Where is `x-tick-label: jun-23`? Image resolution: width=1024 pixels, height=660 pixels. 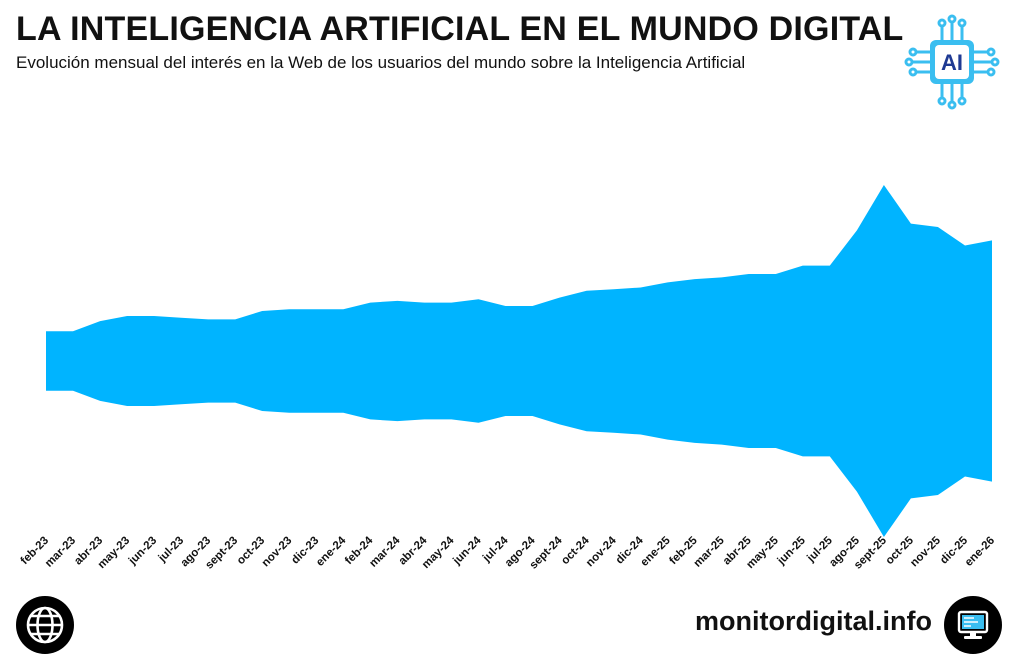 x-tick-label: jun-23 is located at coordinates (142, 551).